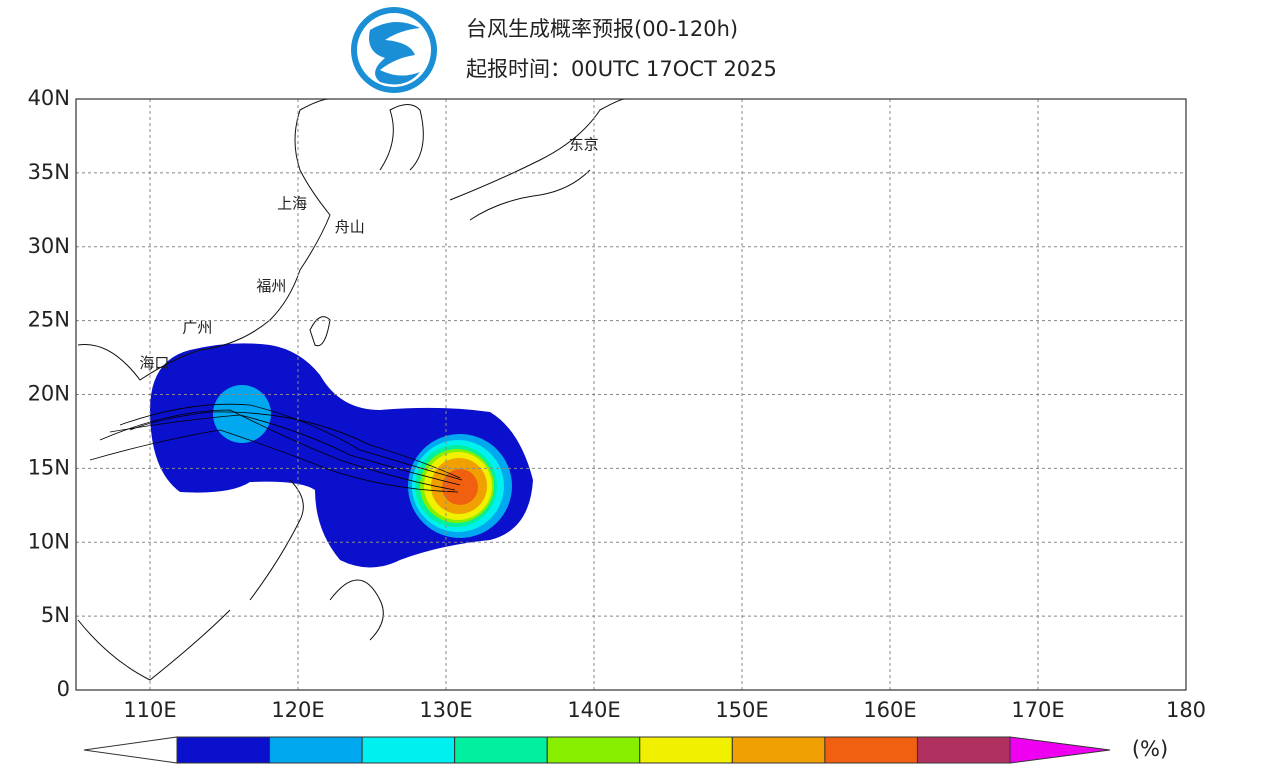 The image size is (1278, 769). I want to click on x-tick-label: 110E, so click(149, 710).